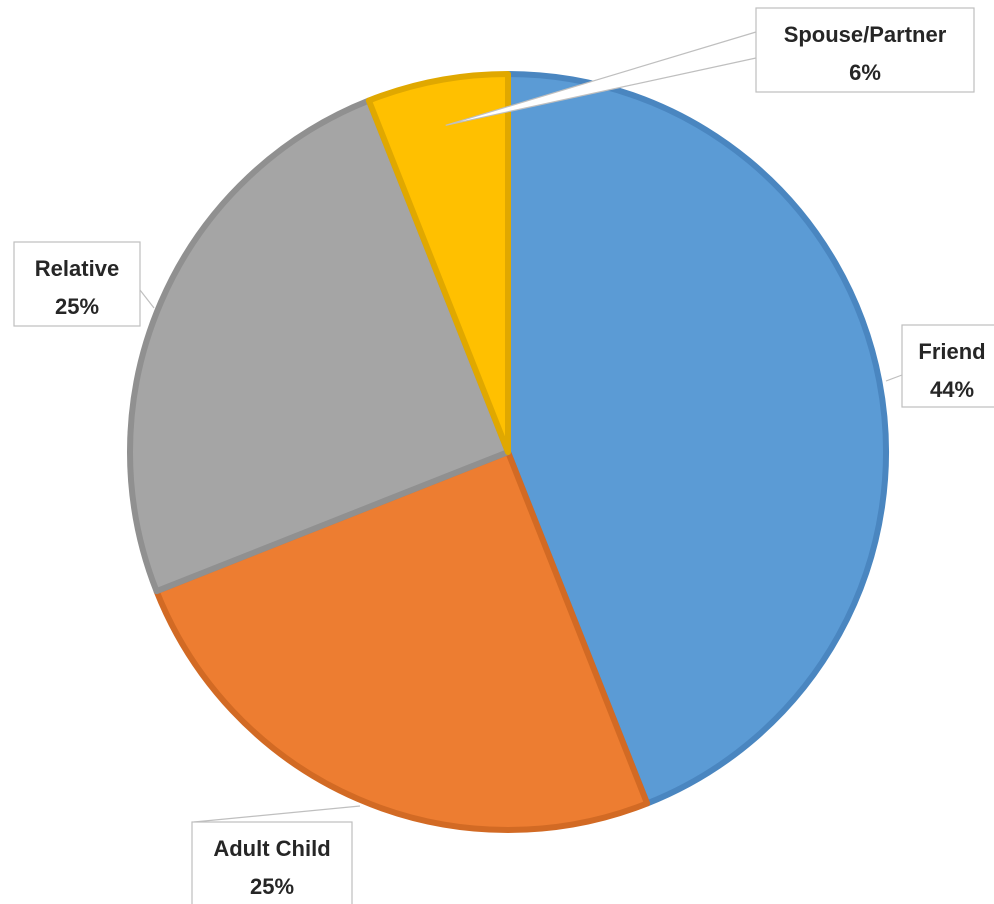 This screenshot has height=904, width=994. What do you see at coordinates (865, 34) in the screenshot?
I see `data-label-name-spouse-partner: Spouse/Partner` at bounding box center [865, 34].